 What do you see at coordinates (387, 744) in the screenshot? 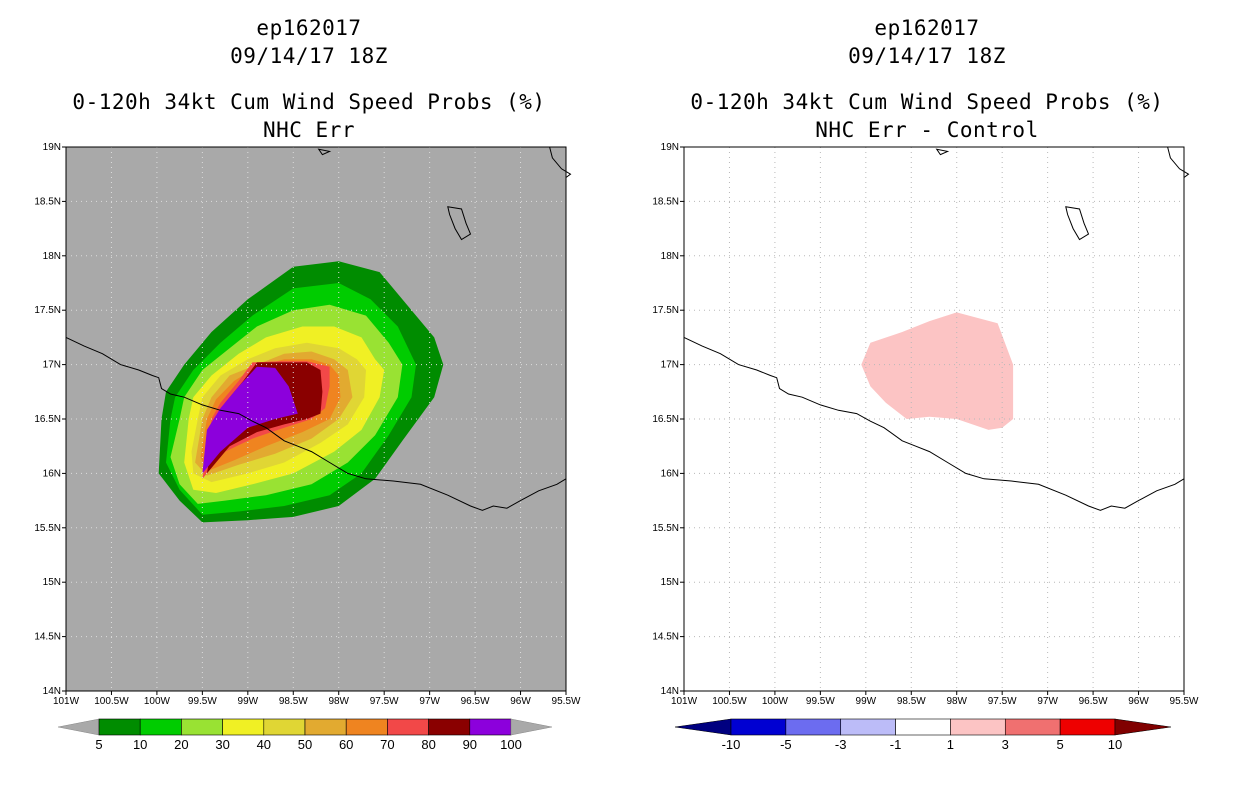
I see `colorbar-label: 70` at bounding box center [387, 744].